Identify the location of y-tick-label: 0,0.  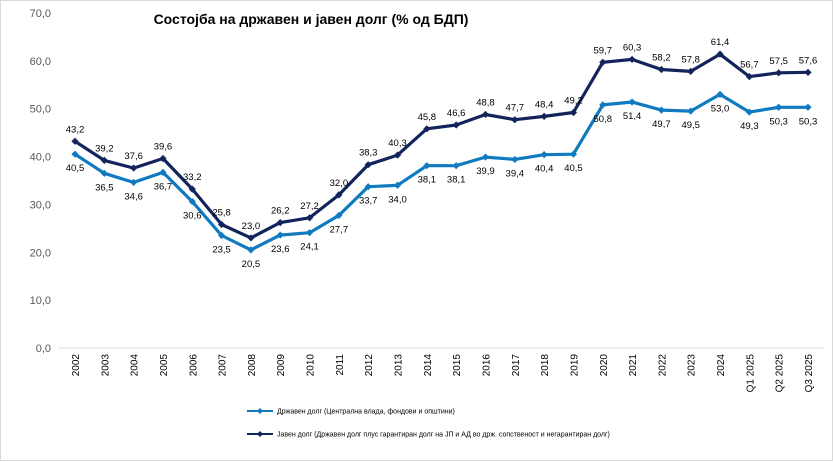
(43, 349).